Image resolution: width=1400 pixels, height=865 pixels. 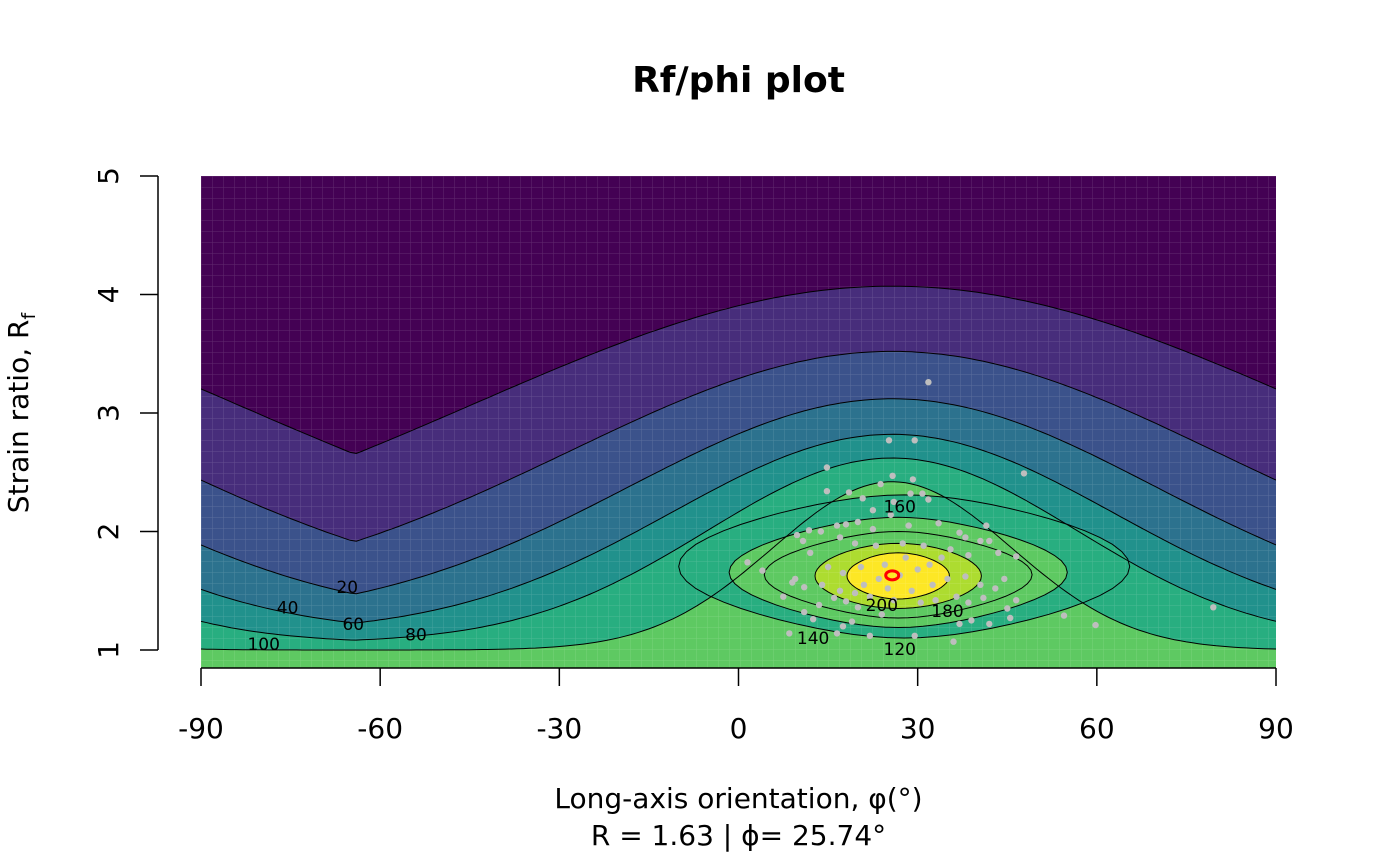 I want to click on y-tick-label: 5, so click(x=108, y=176).